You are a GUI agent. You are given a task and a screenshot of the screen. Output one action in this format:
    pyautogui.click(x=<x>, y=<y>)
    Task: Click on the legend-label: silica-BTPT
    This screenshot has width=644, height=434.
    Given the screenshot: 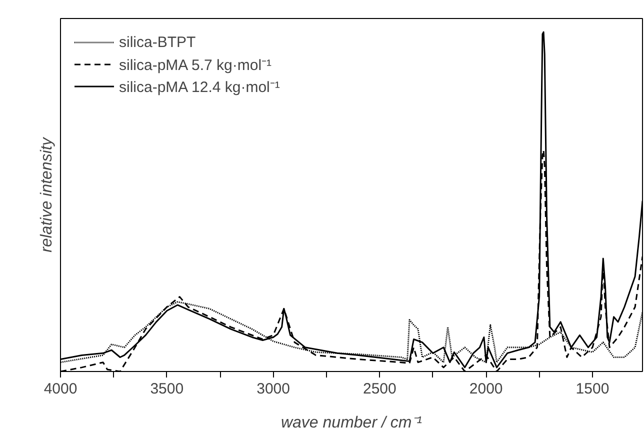 What is the action you would take?
    pyautogui.click(x=157, y=42)
    